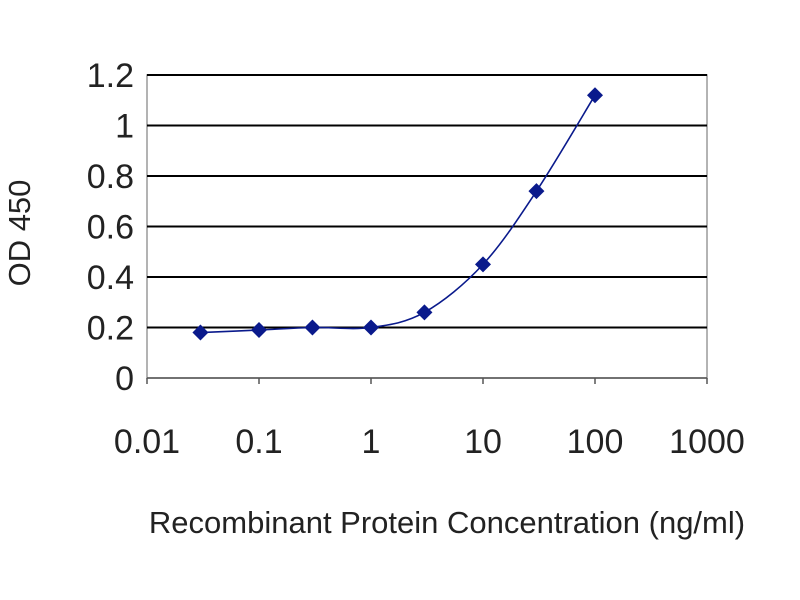 The image size is (800, 600). What do you see at coordinates (147, 442) in the screenshot?
I see `x-tick-label: 0.01` at bounding box center [147, 442].